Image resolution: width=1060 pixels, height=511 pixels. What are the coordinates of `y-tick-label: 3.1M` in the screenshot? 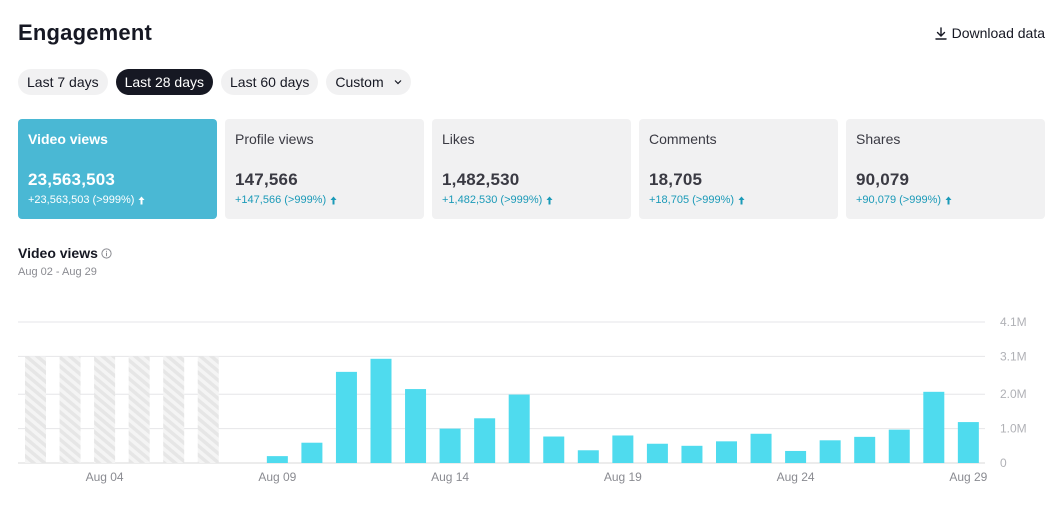 It's located at (1013, 356).